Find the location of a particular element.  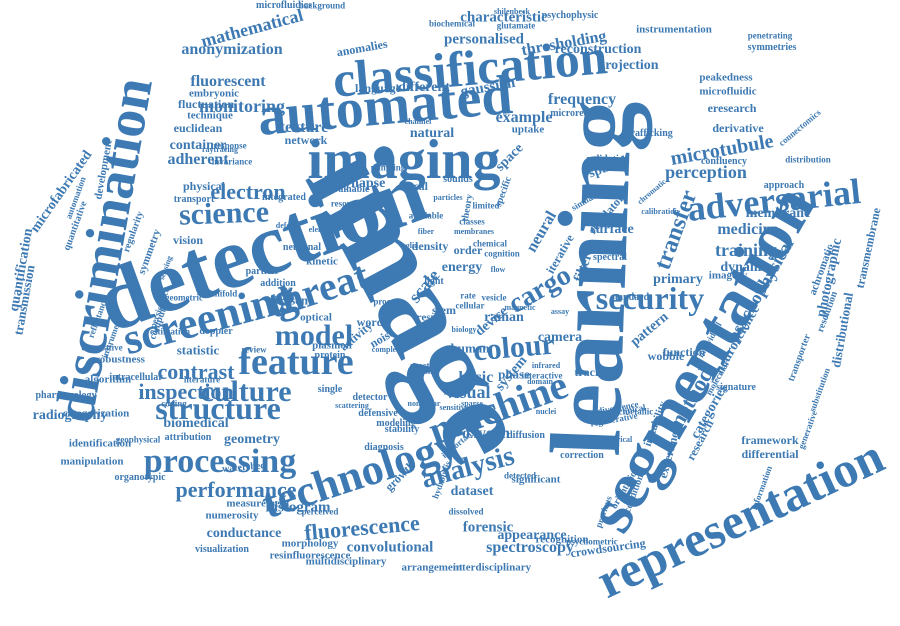

cloud-word: pharmacology is located at coordinates (66, 395).